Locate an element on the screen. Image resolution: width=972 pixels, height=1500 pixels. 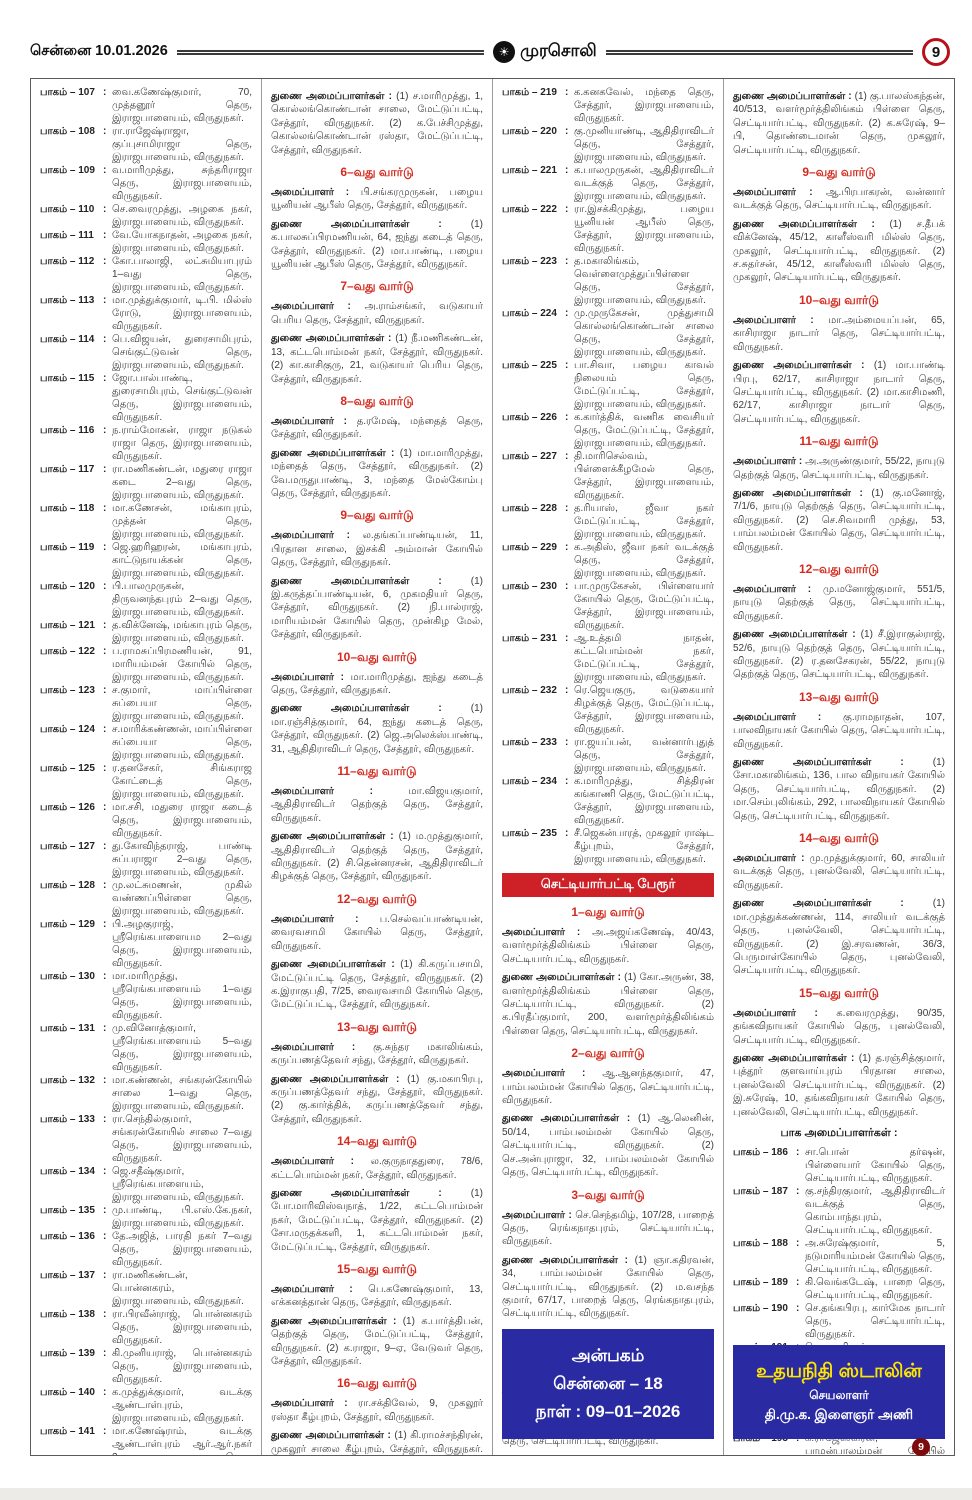
ward-heading: 14–வது வார்டு is located at coordinates (377, 1141).